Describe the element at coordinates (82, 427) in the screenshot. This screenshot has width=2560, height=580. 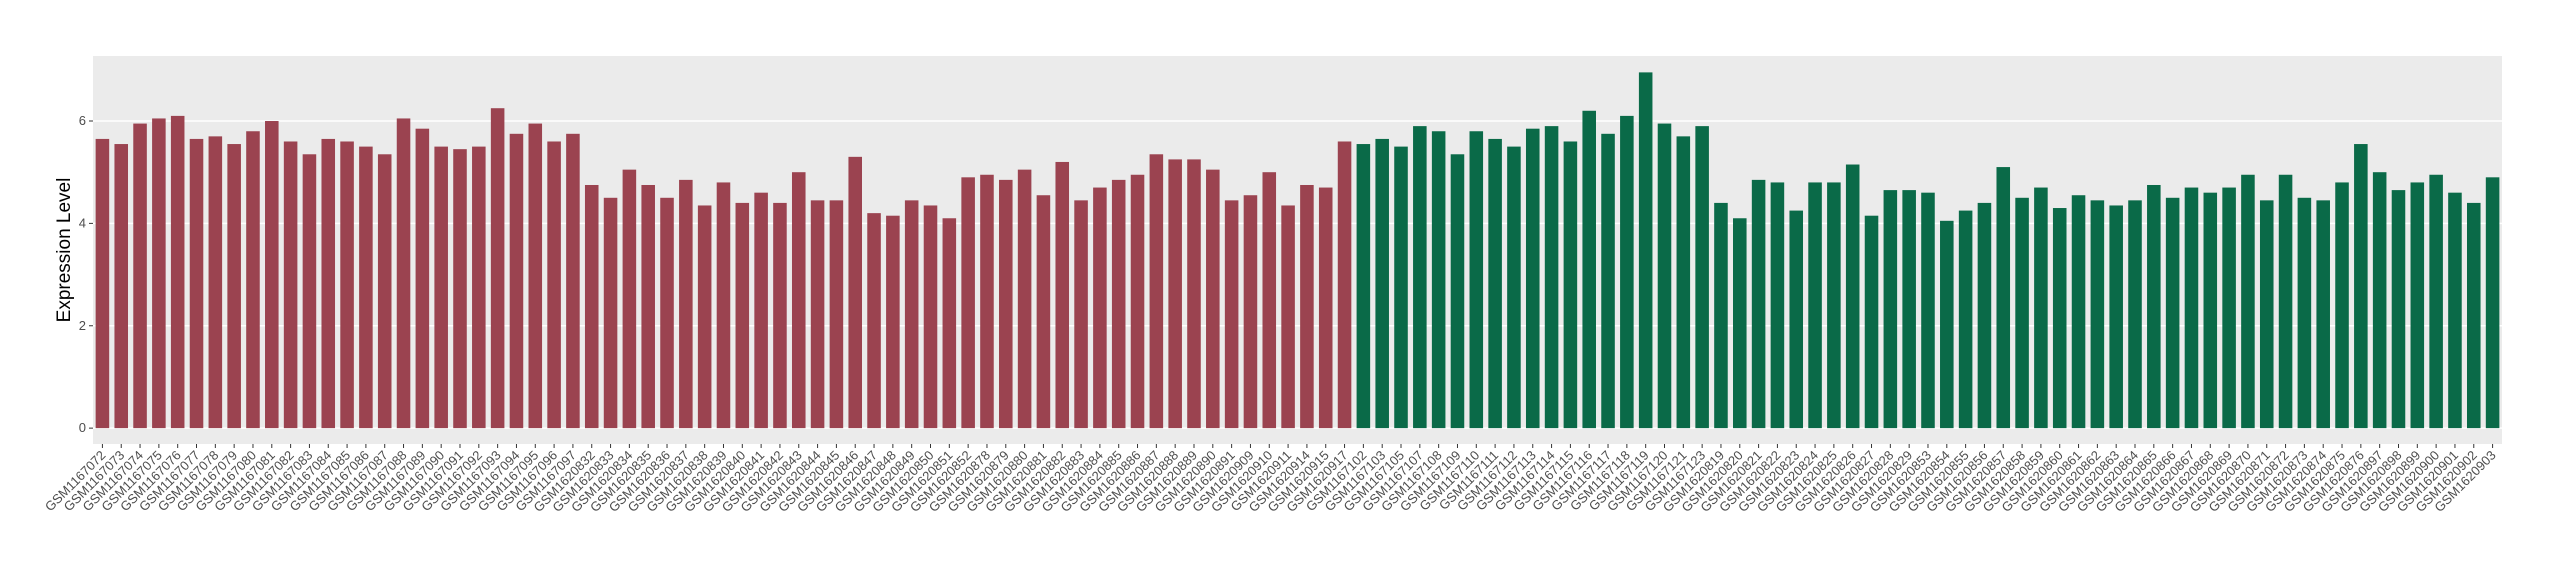
I see `y-tick-label: 0` at that location.